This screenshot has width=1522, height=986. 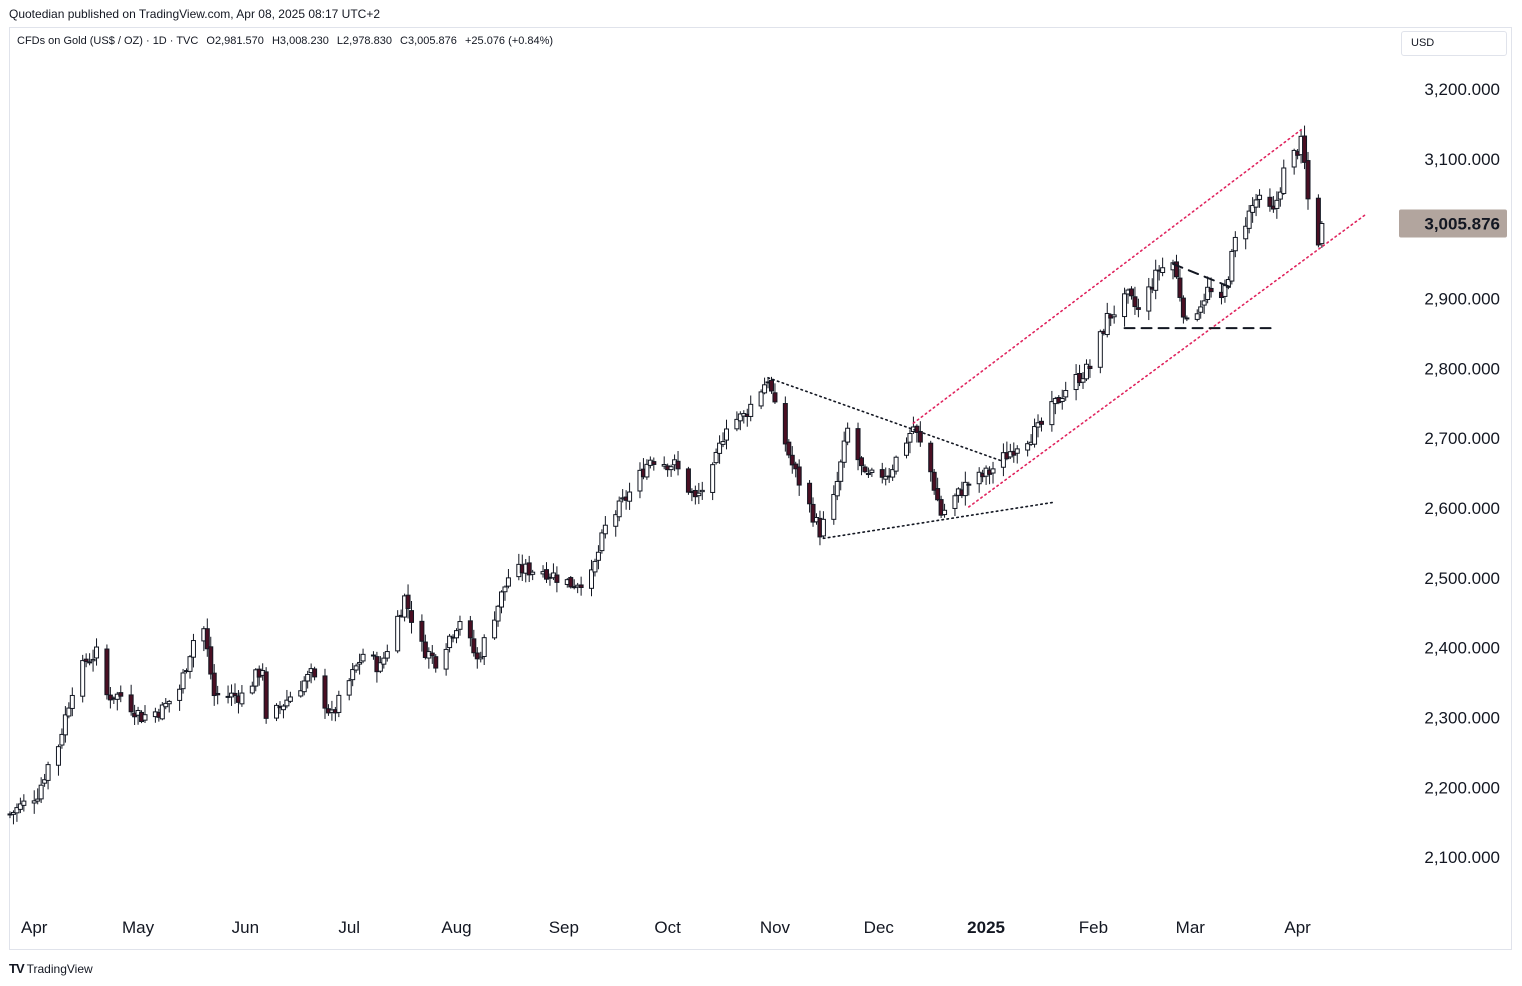 I want to click on currency-button: USD, so click(x=1454, y=43).